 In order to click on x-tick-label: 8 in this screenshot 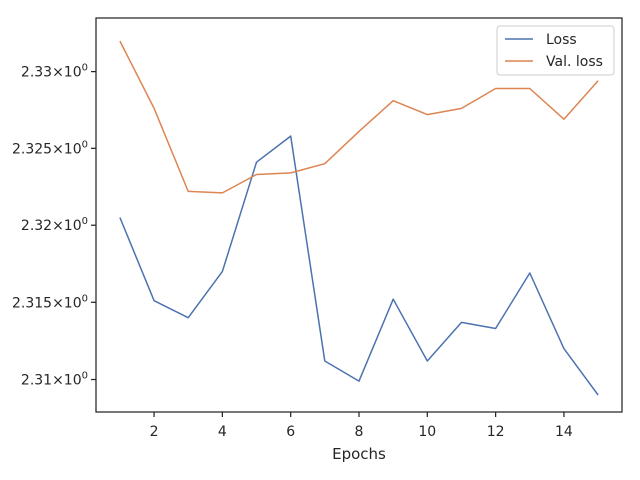, I will do `click(359, 432)`.